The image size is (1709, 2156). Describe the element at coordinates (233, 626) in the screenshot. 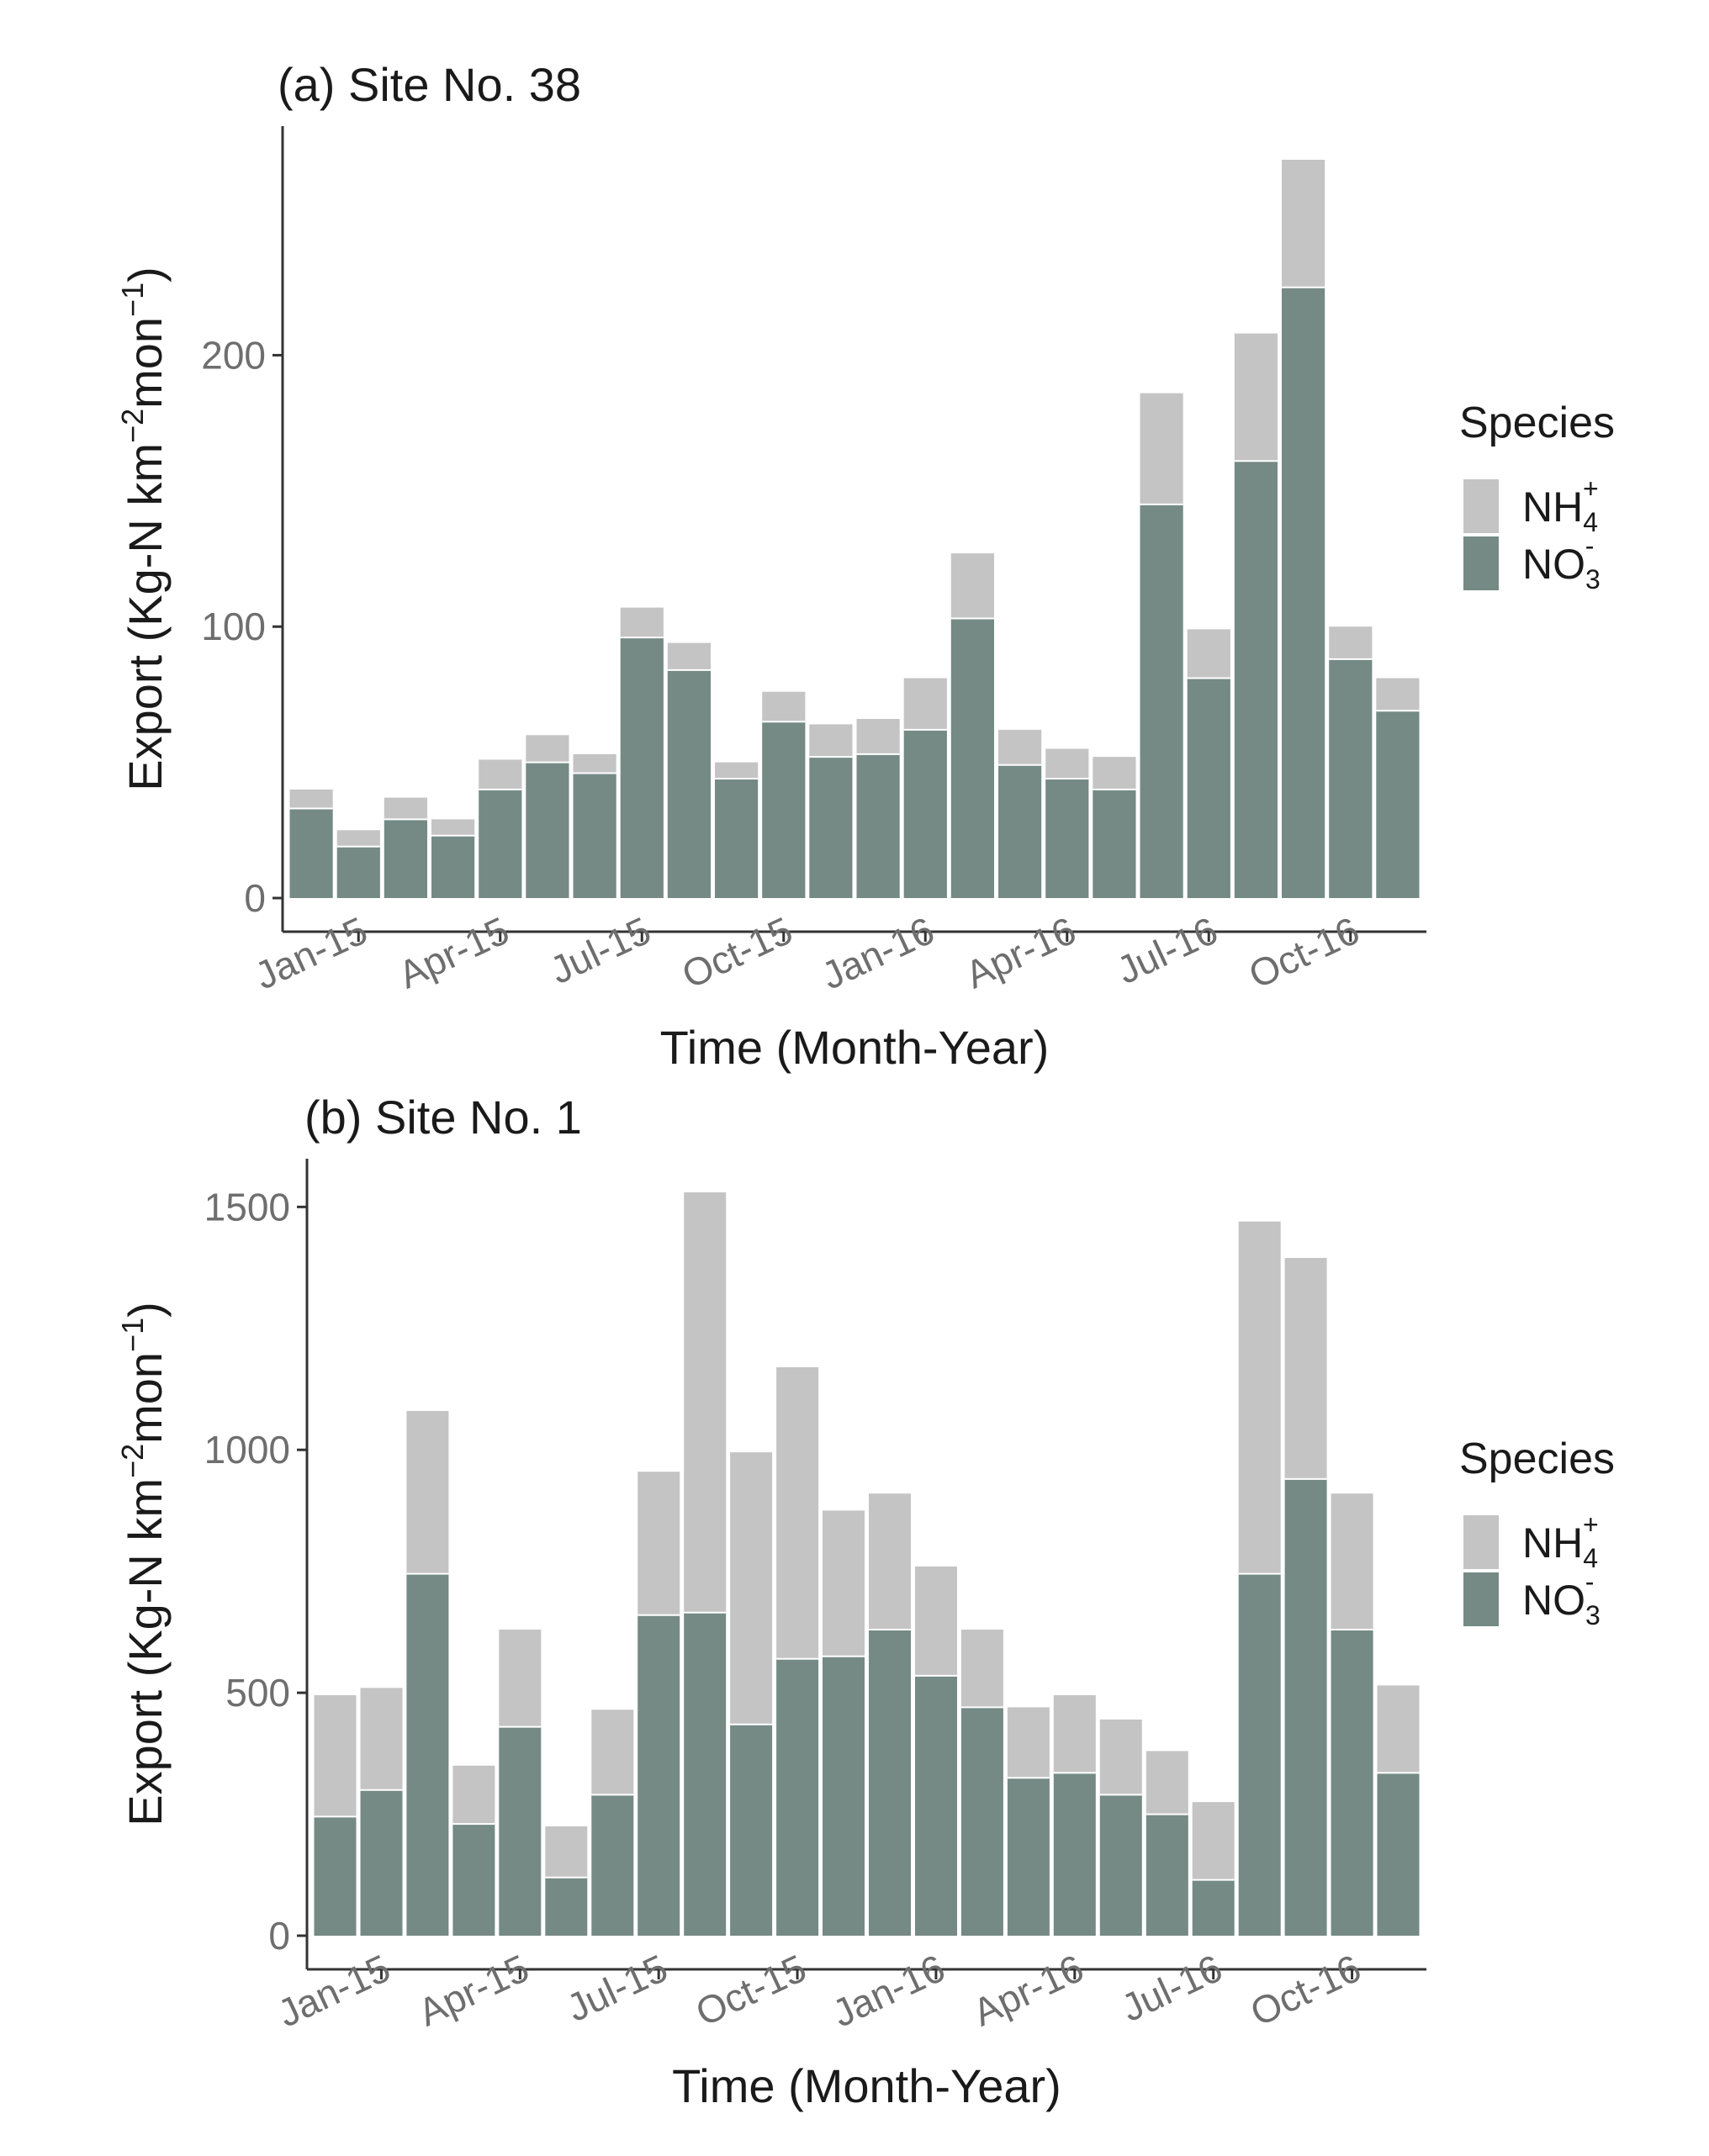

I see `y-tick-label: 100` at that location.